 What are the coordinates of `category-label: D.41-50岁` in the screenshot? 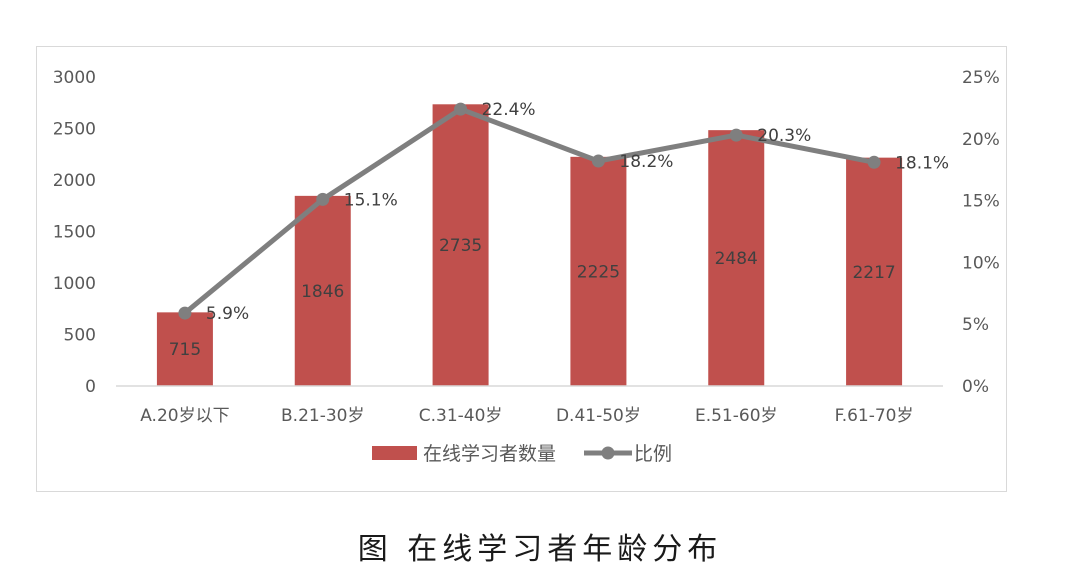 It's located at (598, 416).